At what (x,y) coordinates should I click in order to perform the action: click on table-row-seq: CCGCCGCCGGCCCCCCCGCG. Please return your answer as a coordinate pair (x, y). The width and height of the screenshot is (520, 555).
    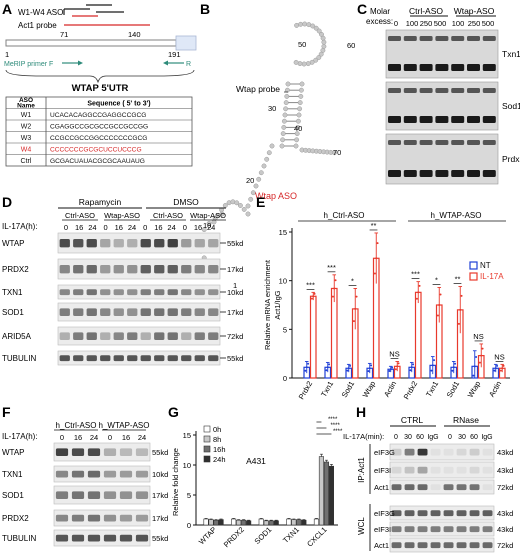
    Looking at the image, I should click on (98, 138).